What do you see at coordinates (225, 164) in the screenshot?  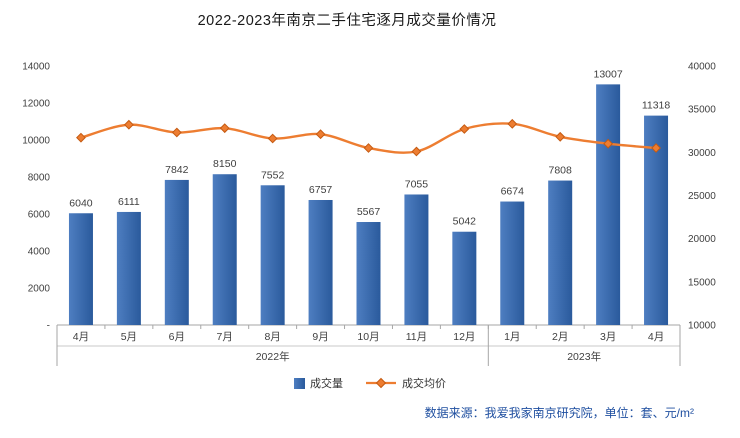 I see `bar-value-label: 8150` at bounding box center [225, 164].